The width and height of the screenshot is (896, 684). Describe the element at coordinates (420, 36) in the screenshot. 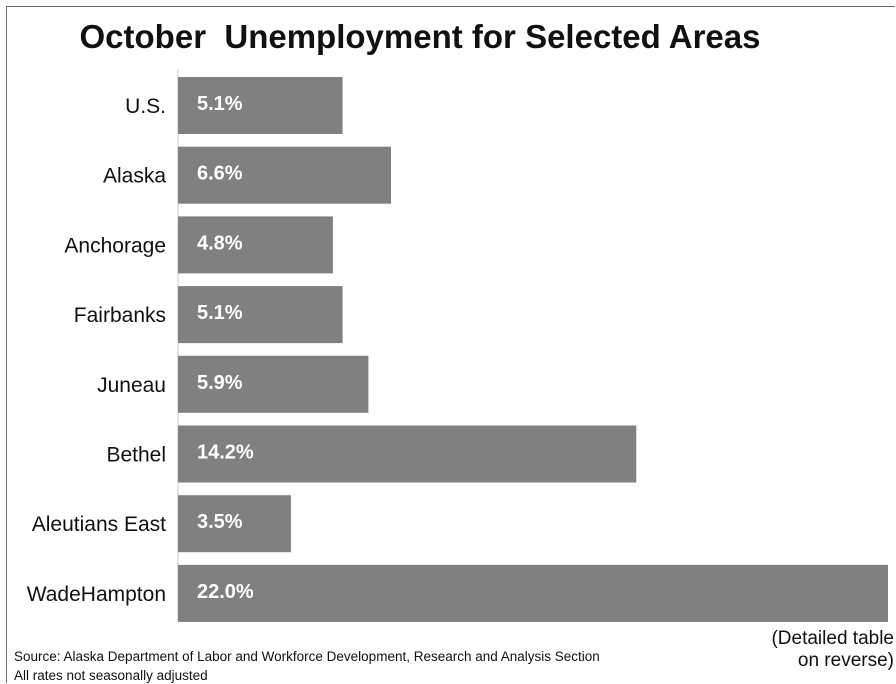

I see `chart-title: October Unemployment for Selected Areas` at that location.